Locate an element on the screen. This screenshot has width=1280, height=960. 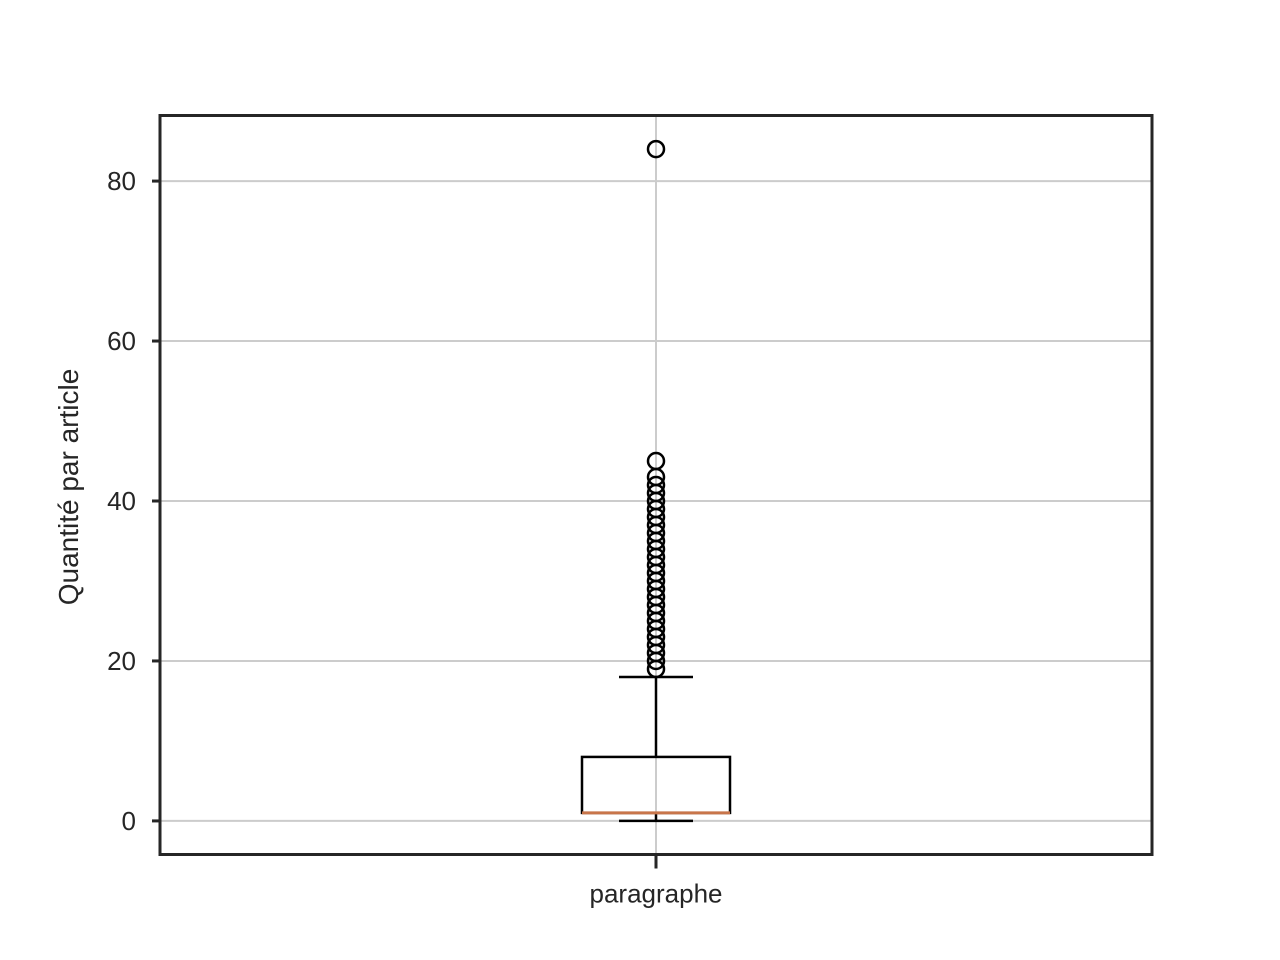
y-tick-label: 20 is located at coordinates (121, 661).